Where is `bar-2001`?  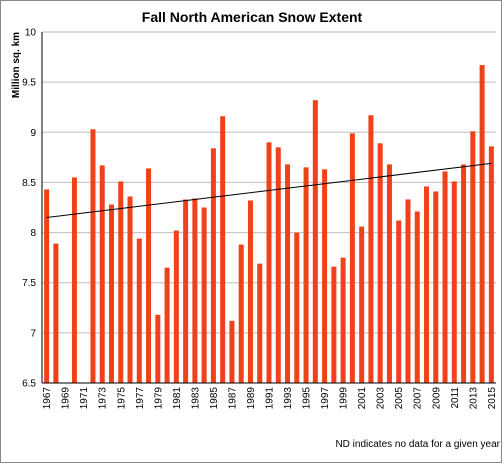
bar-2001 is located at coordinates (362, 304).